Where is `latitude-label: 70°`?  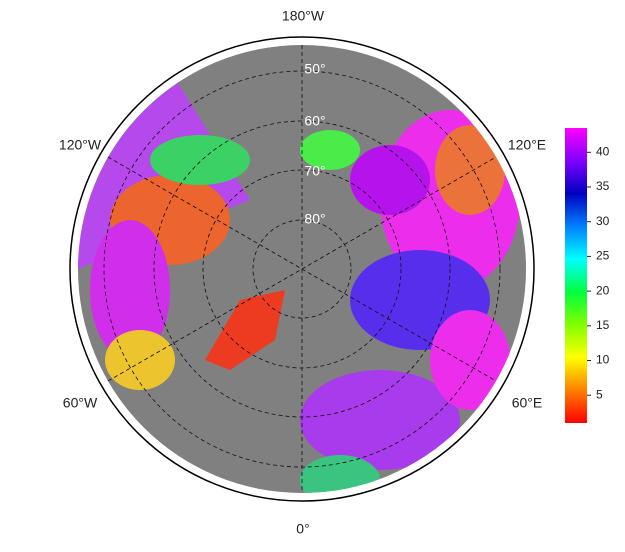 latitude-label: 70° is located at coordinates (314, 171).